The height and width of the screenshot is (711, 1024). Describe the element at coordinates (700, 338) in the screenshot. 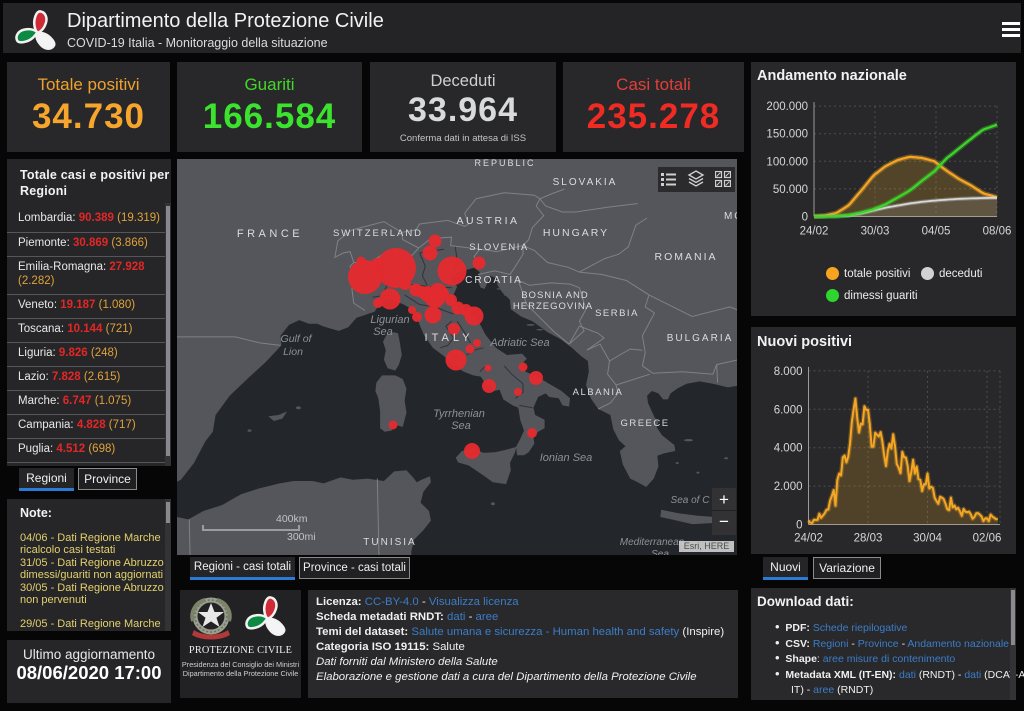

I see `svg-text: BULGARIA` at that location.